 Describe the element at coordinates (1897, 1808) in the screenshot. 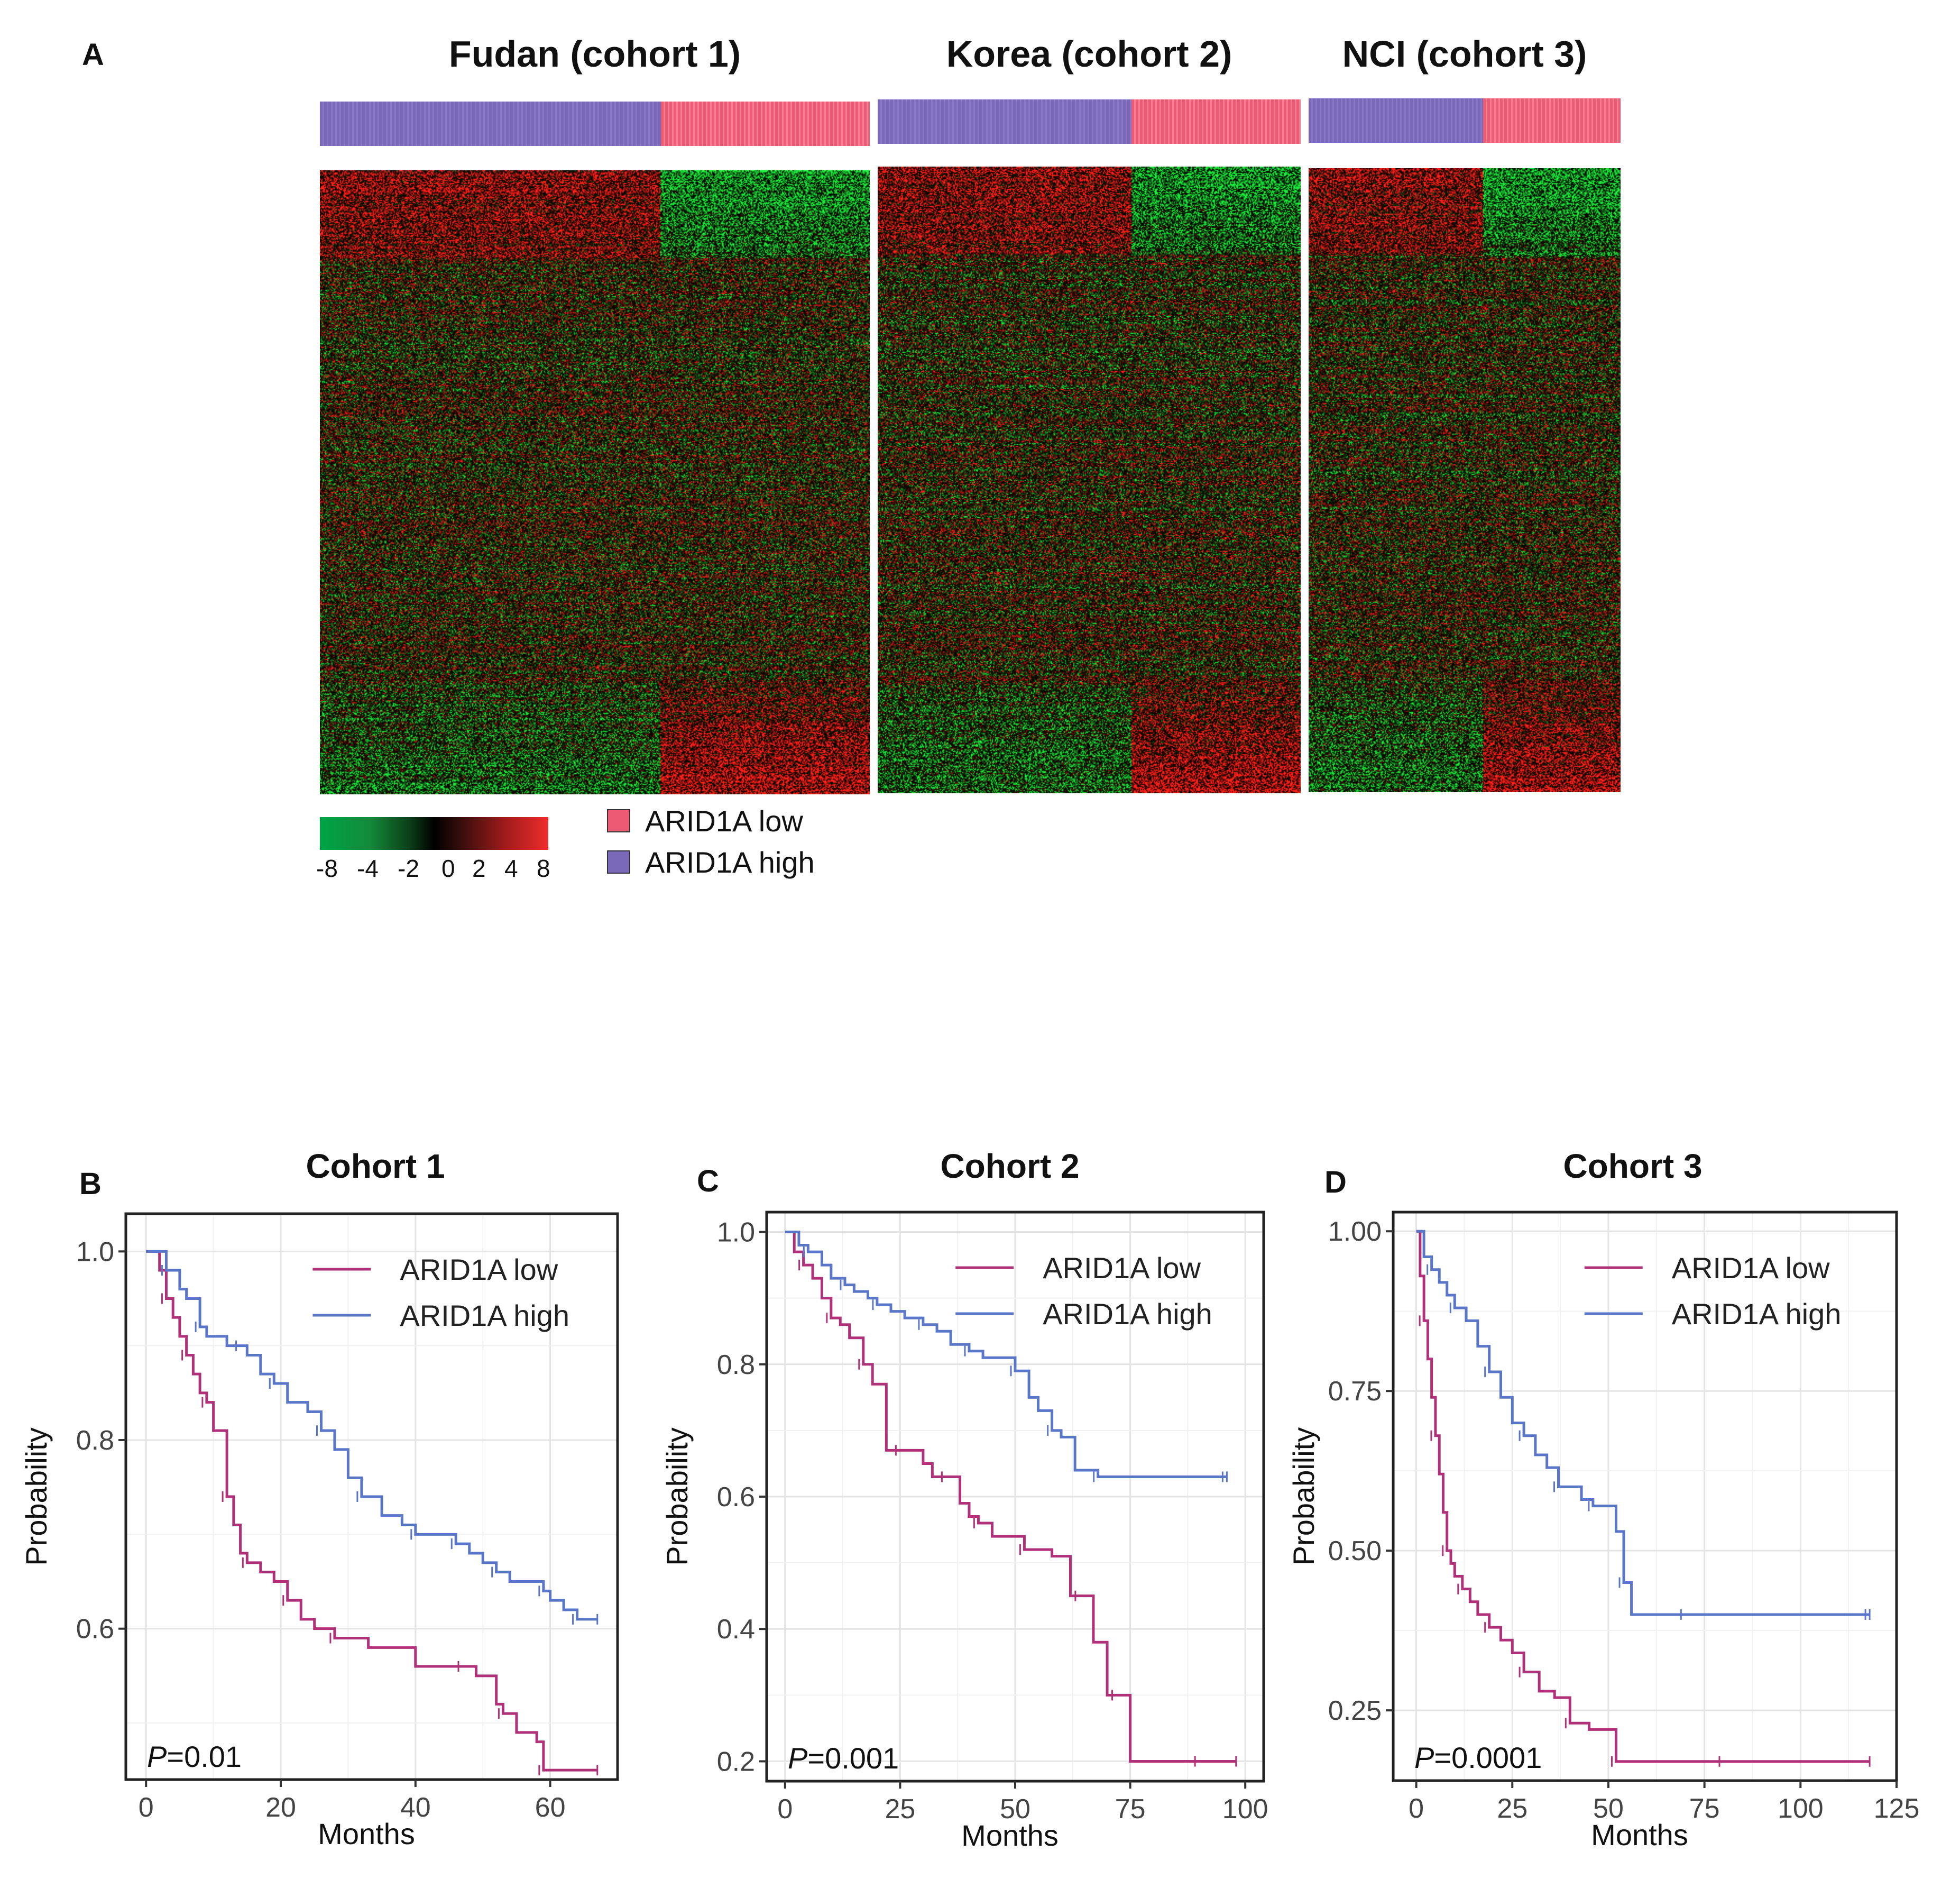

I see `x-tick-label: 125` at that location.